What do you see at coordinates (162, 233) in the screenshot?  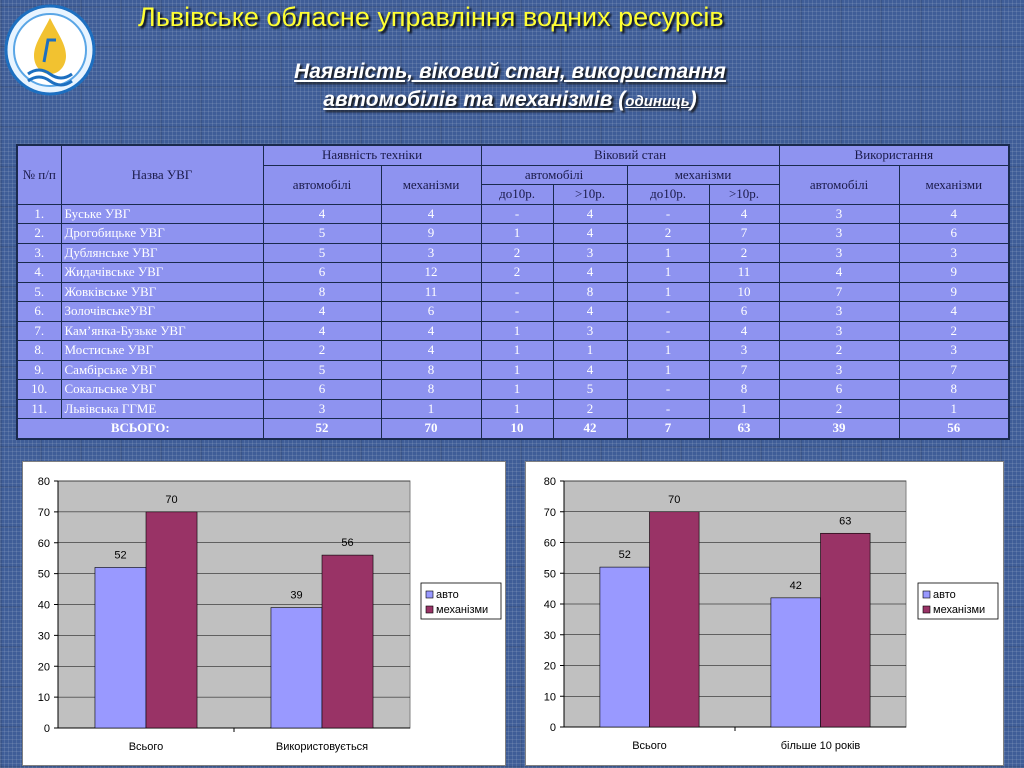 I see `cell-name: Дрогобицьке УВГ` at bounding box center [162, 233].